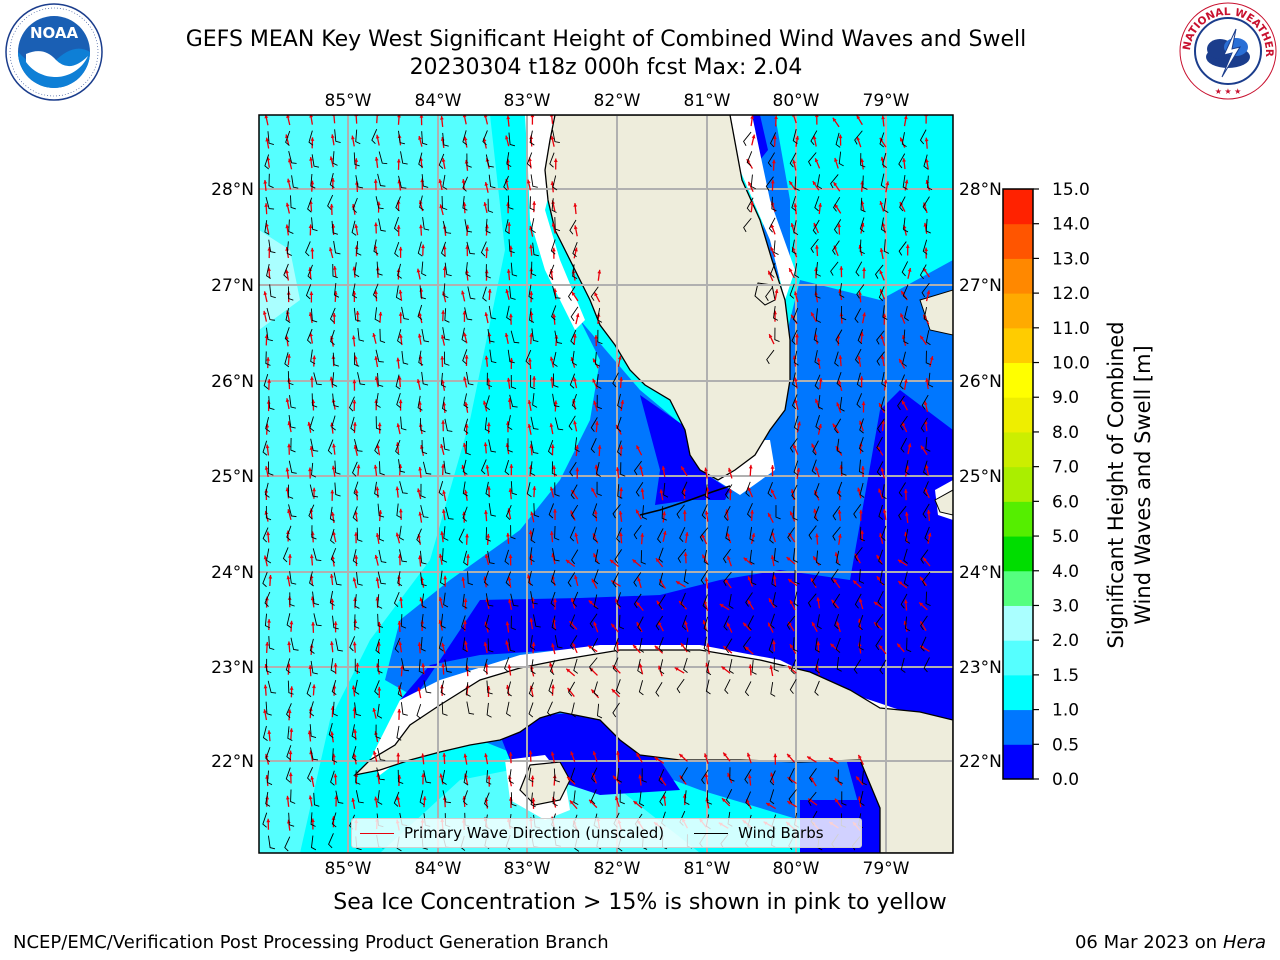  Describe the element at coordinates (1065, 537) in the screenshot. I see `colorbar-tick-label: 5.0` at that location.